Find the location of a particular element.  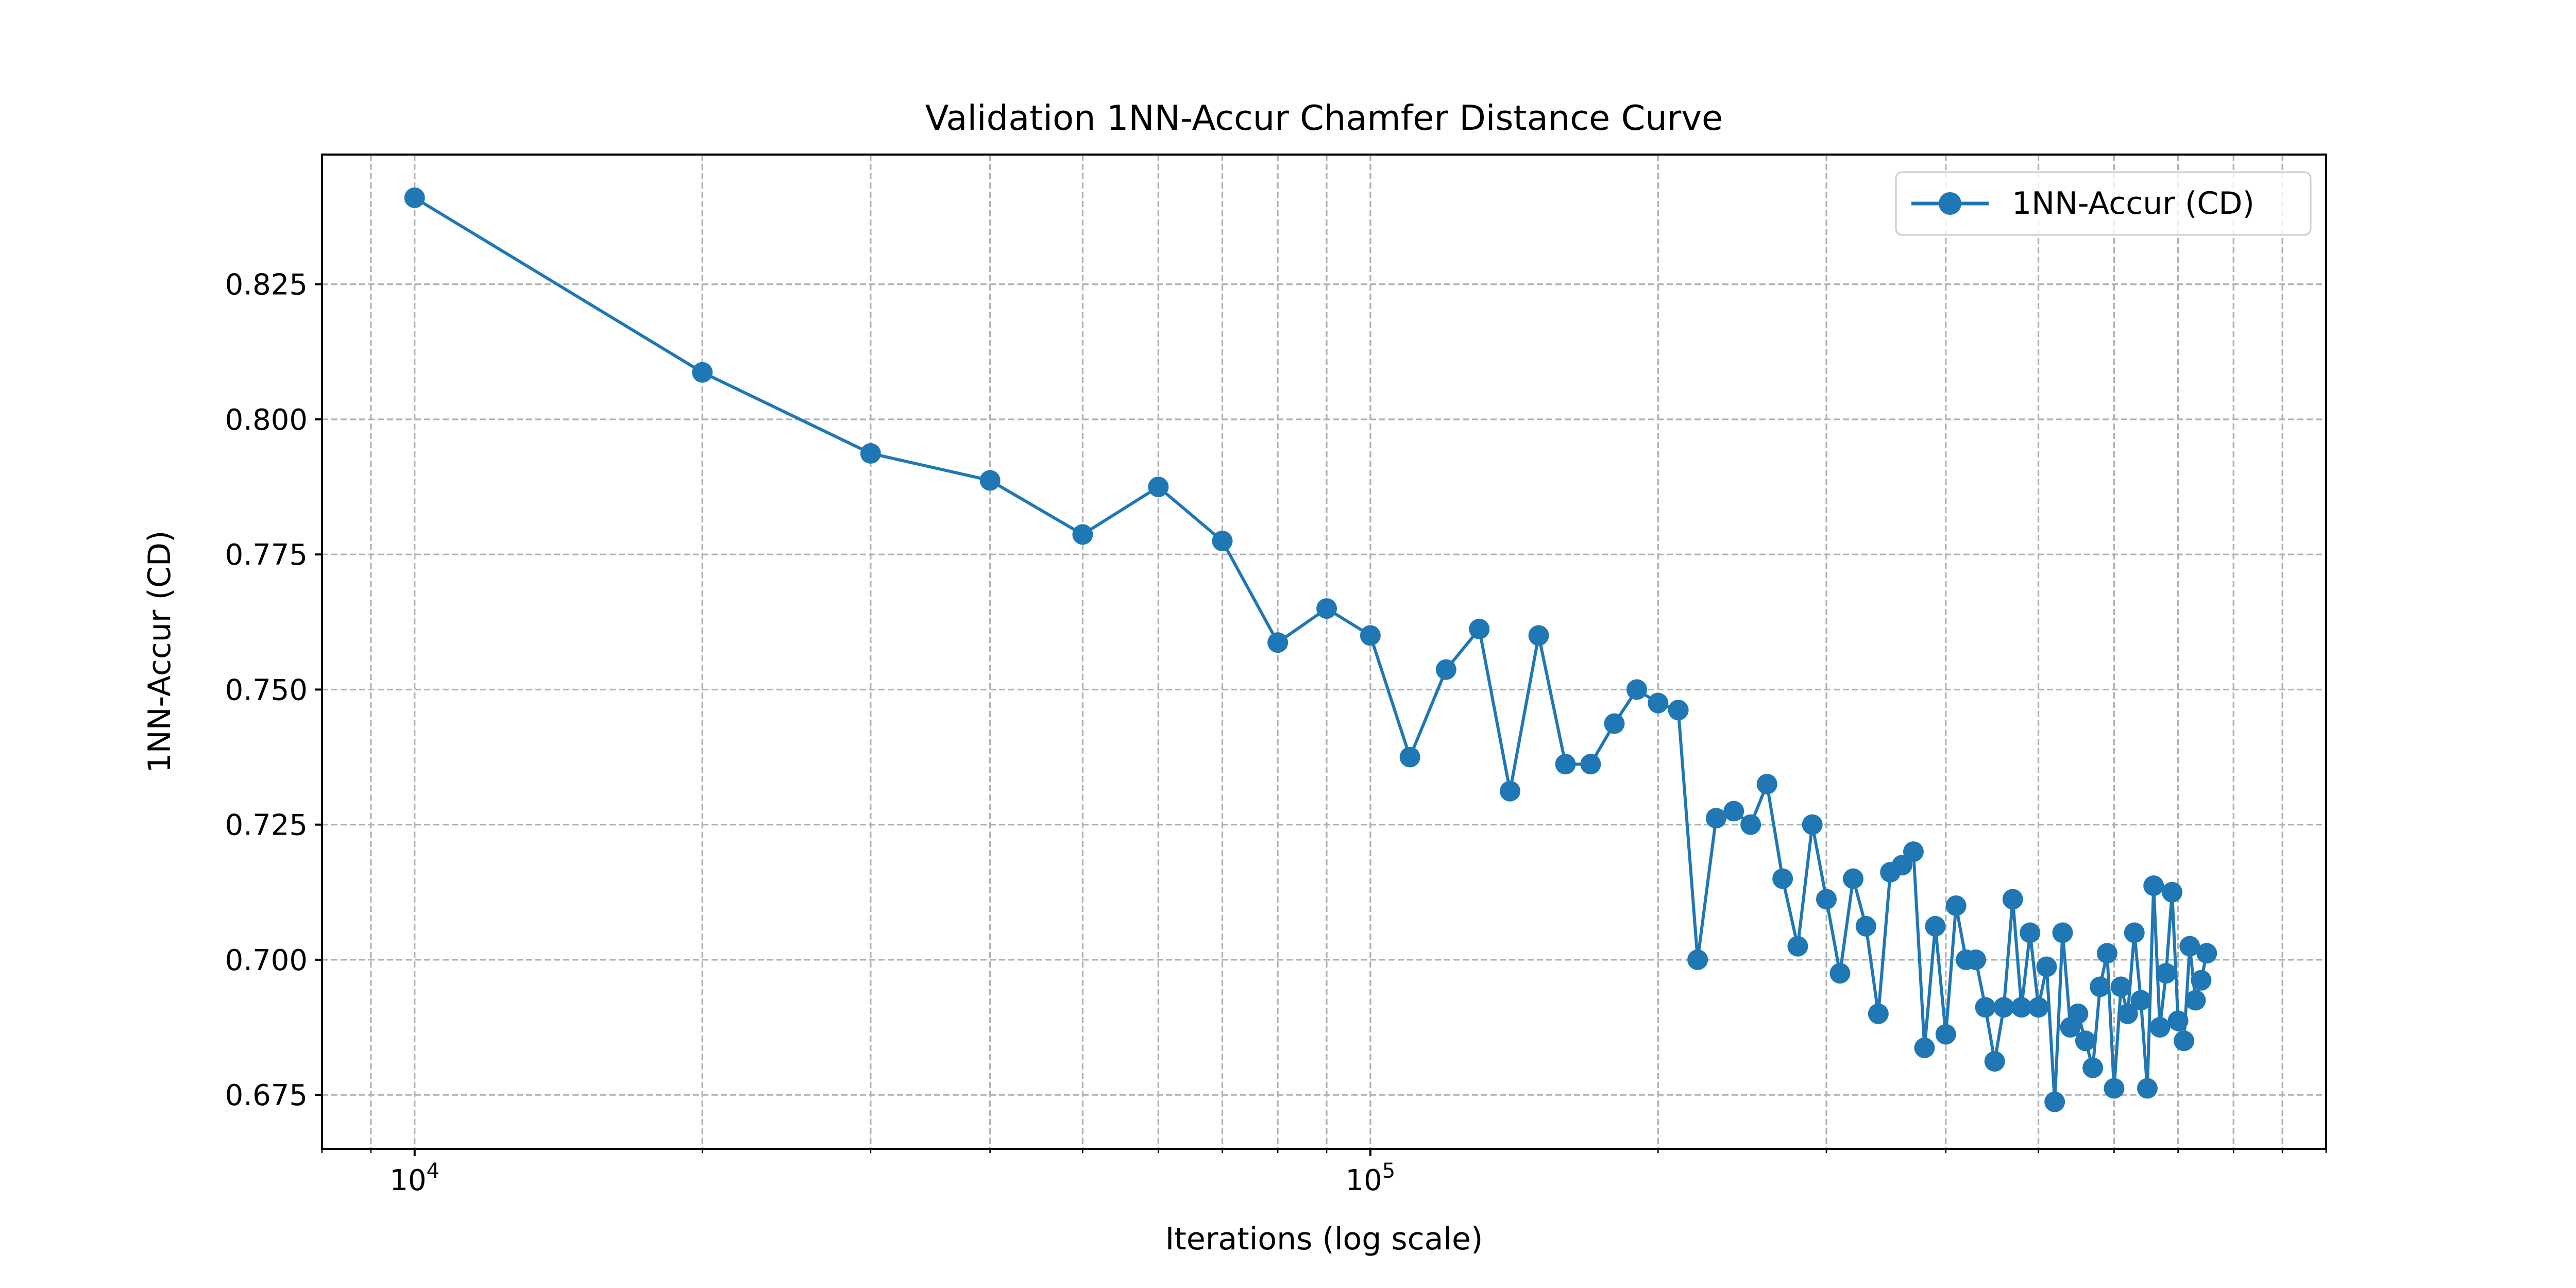

y-tick-label: 0.675 is located at coordinates (266, 1095).